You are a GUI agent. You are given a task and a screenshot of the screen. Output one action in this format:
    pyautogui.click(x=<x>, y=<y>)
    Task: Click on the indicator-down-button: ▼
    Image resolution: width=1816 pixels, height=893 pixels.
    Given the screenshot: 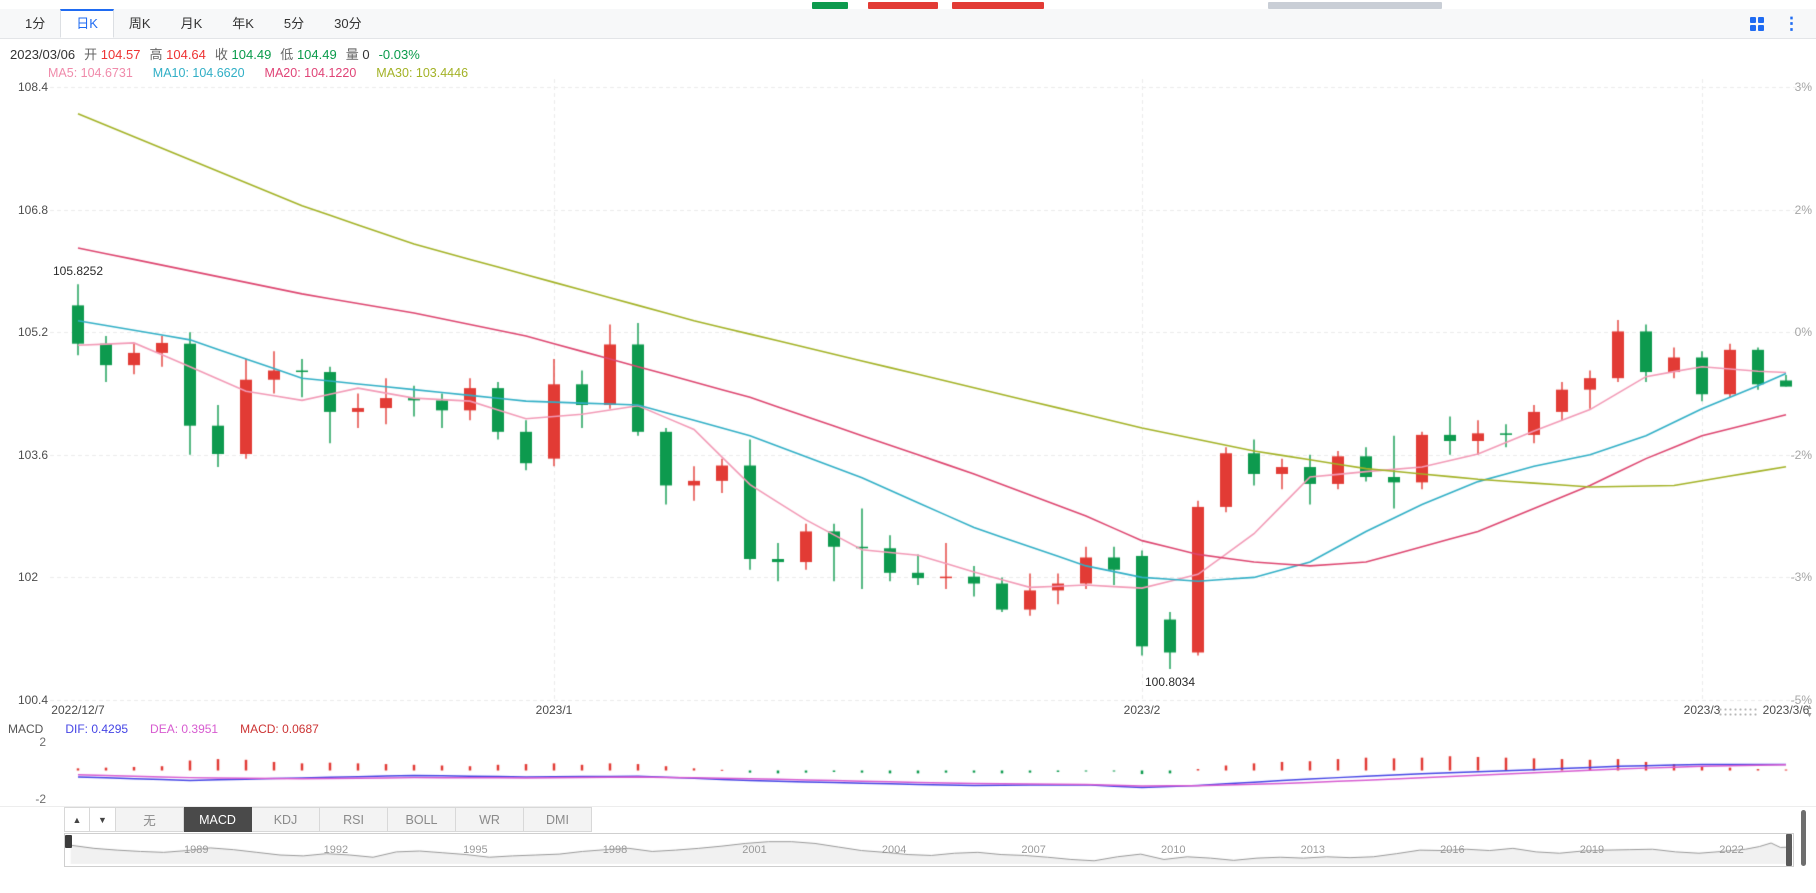 What is the action you would take?
    pyautogui.click(x=103, y=819)
    